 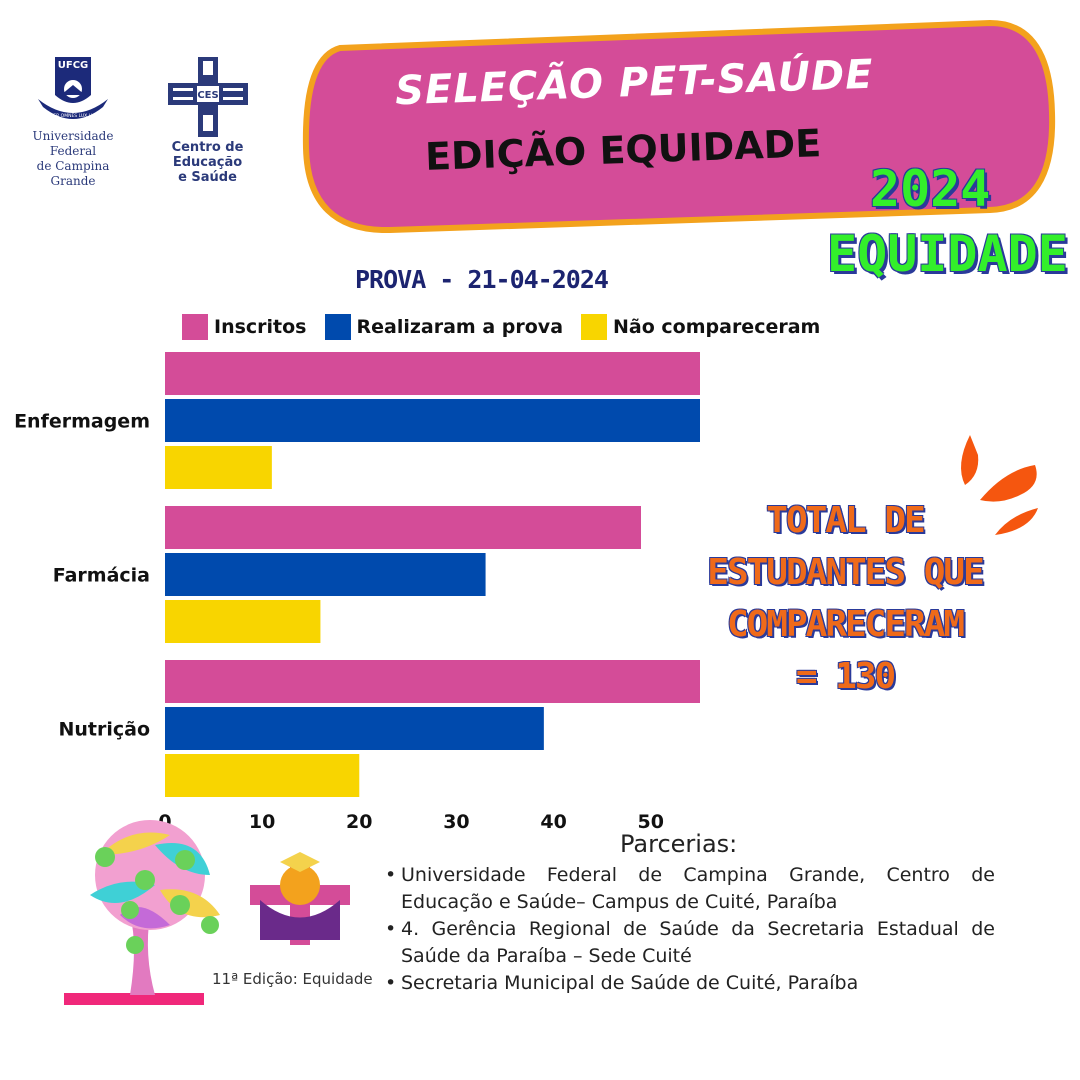 I want to click on legend-swatch-realizaram, so click(x=337, y=327).